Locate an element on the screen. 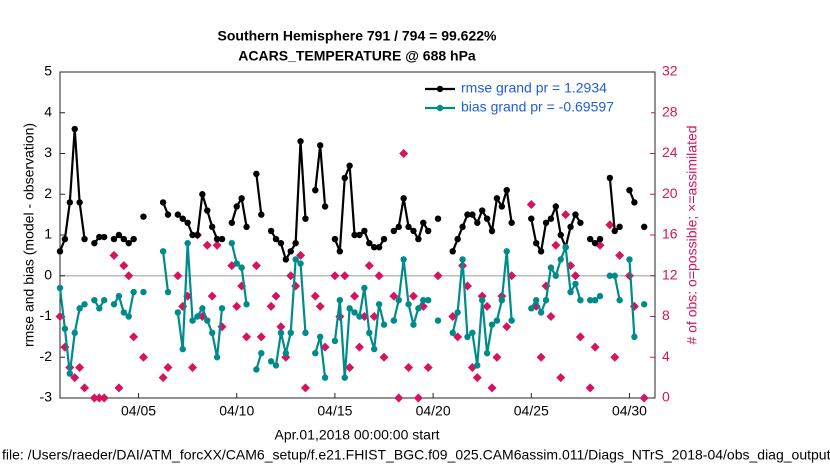  y-tick-label: 5 is located at coordinates (48, 71).